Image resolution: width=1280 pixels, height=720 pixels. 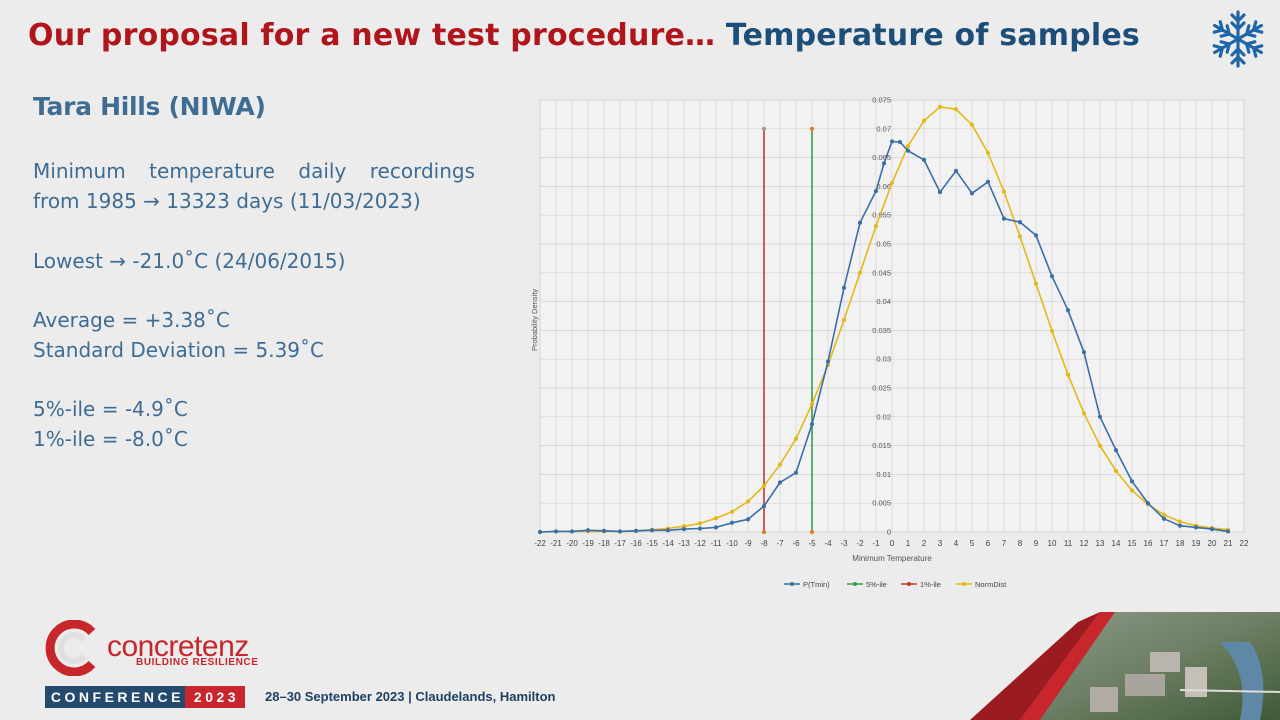 What do you see at coordinates (844, 543) in the screenshot?
I see `x-tick-label: -3` at bounding box center [844, 543].